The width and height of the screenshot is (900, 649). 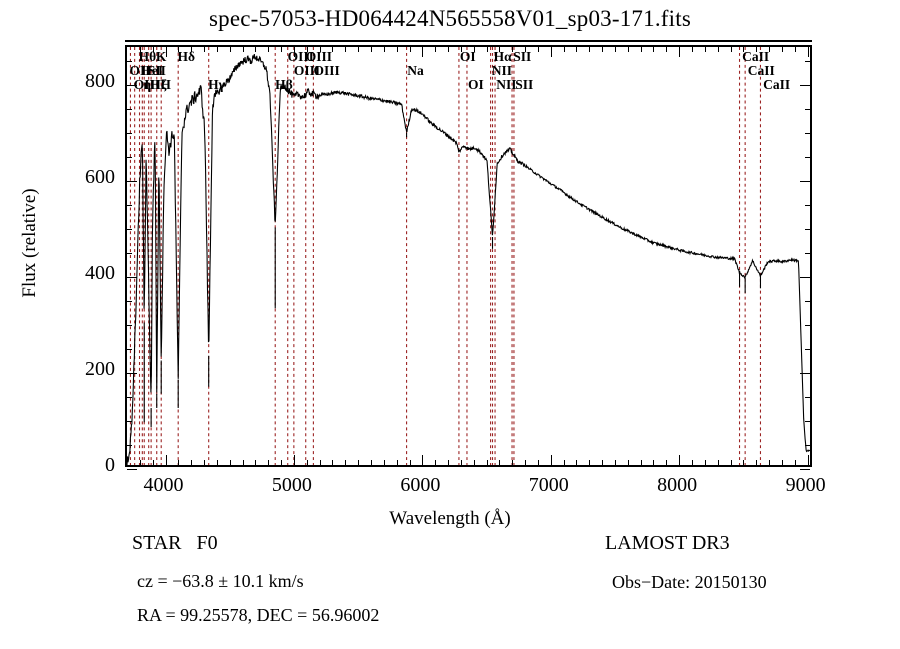 I want to click on line-label-OIII-5007: OIII, so click(x=307, y=70).